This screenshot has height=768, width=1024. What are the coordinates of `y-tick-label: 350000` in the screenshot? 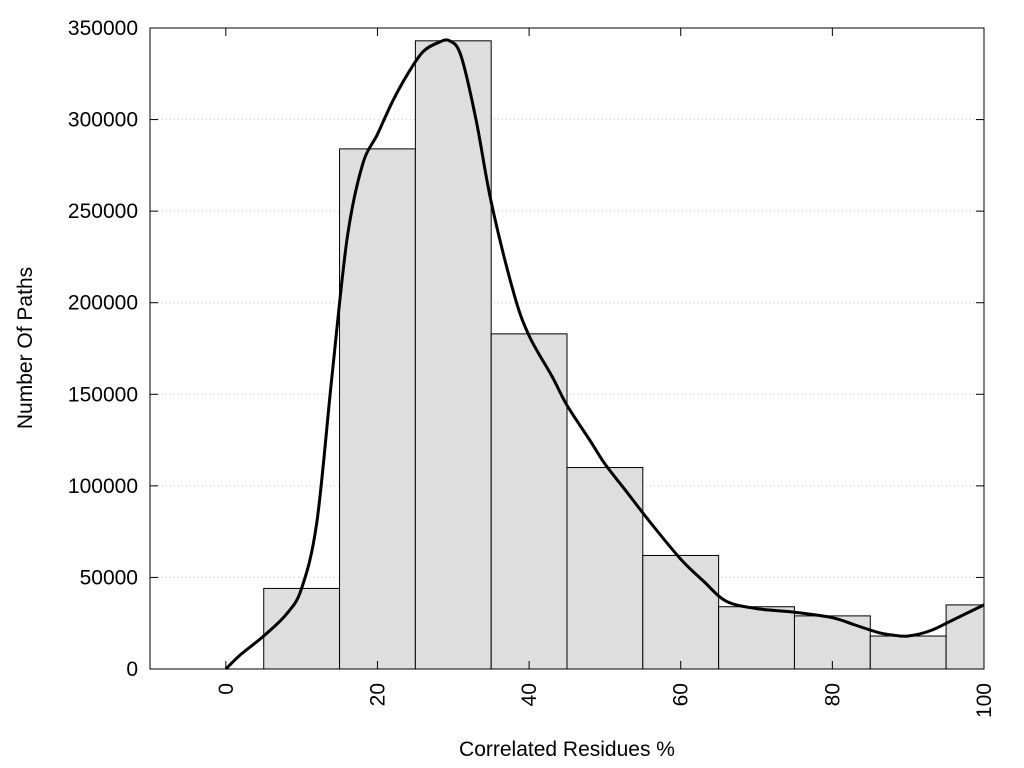 It's located at (103, 28).